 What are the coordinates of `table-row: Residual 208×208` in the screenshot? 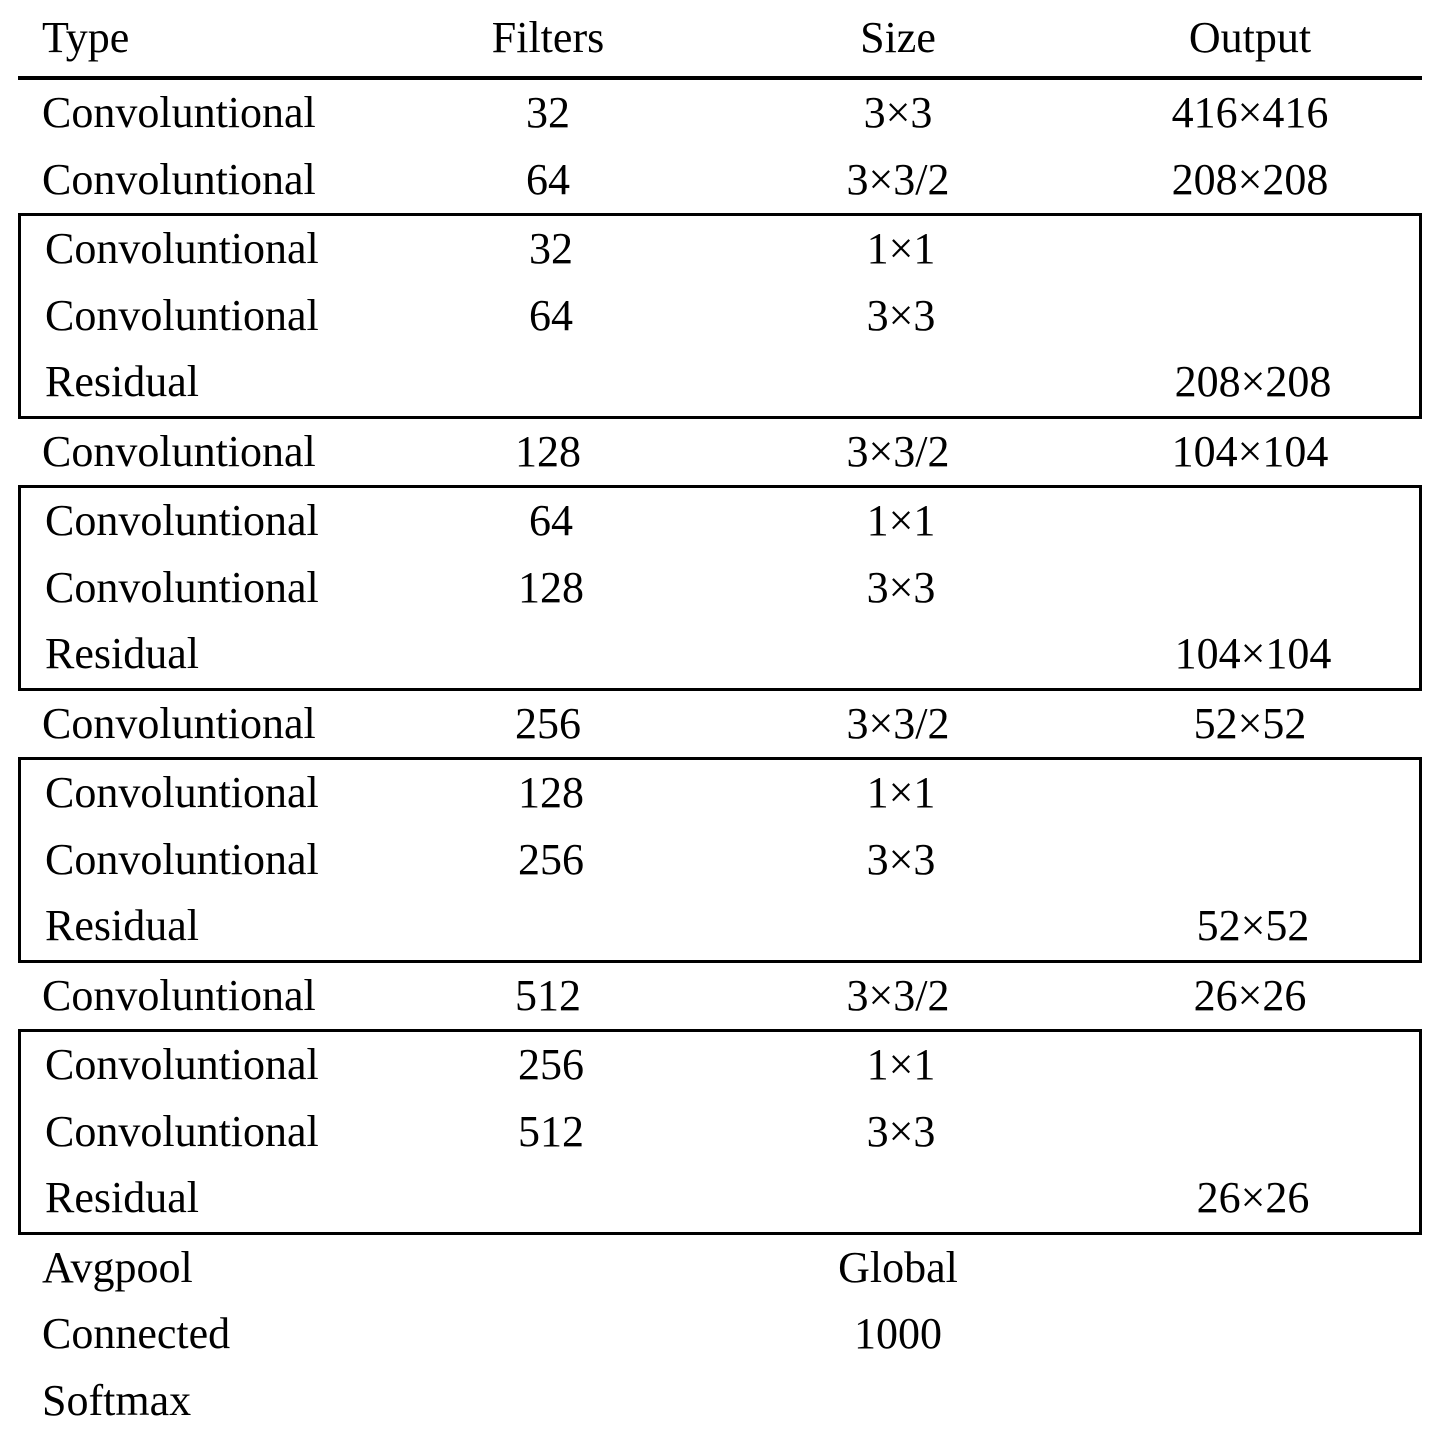 It's located at (720, 382).